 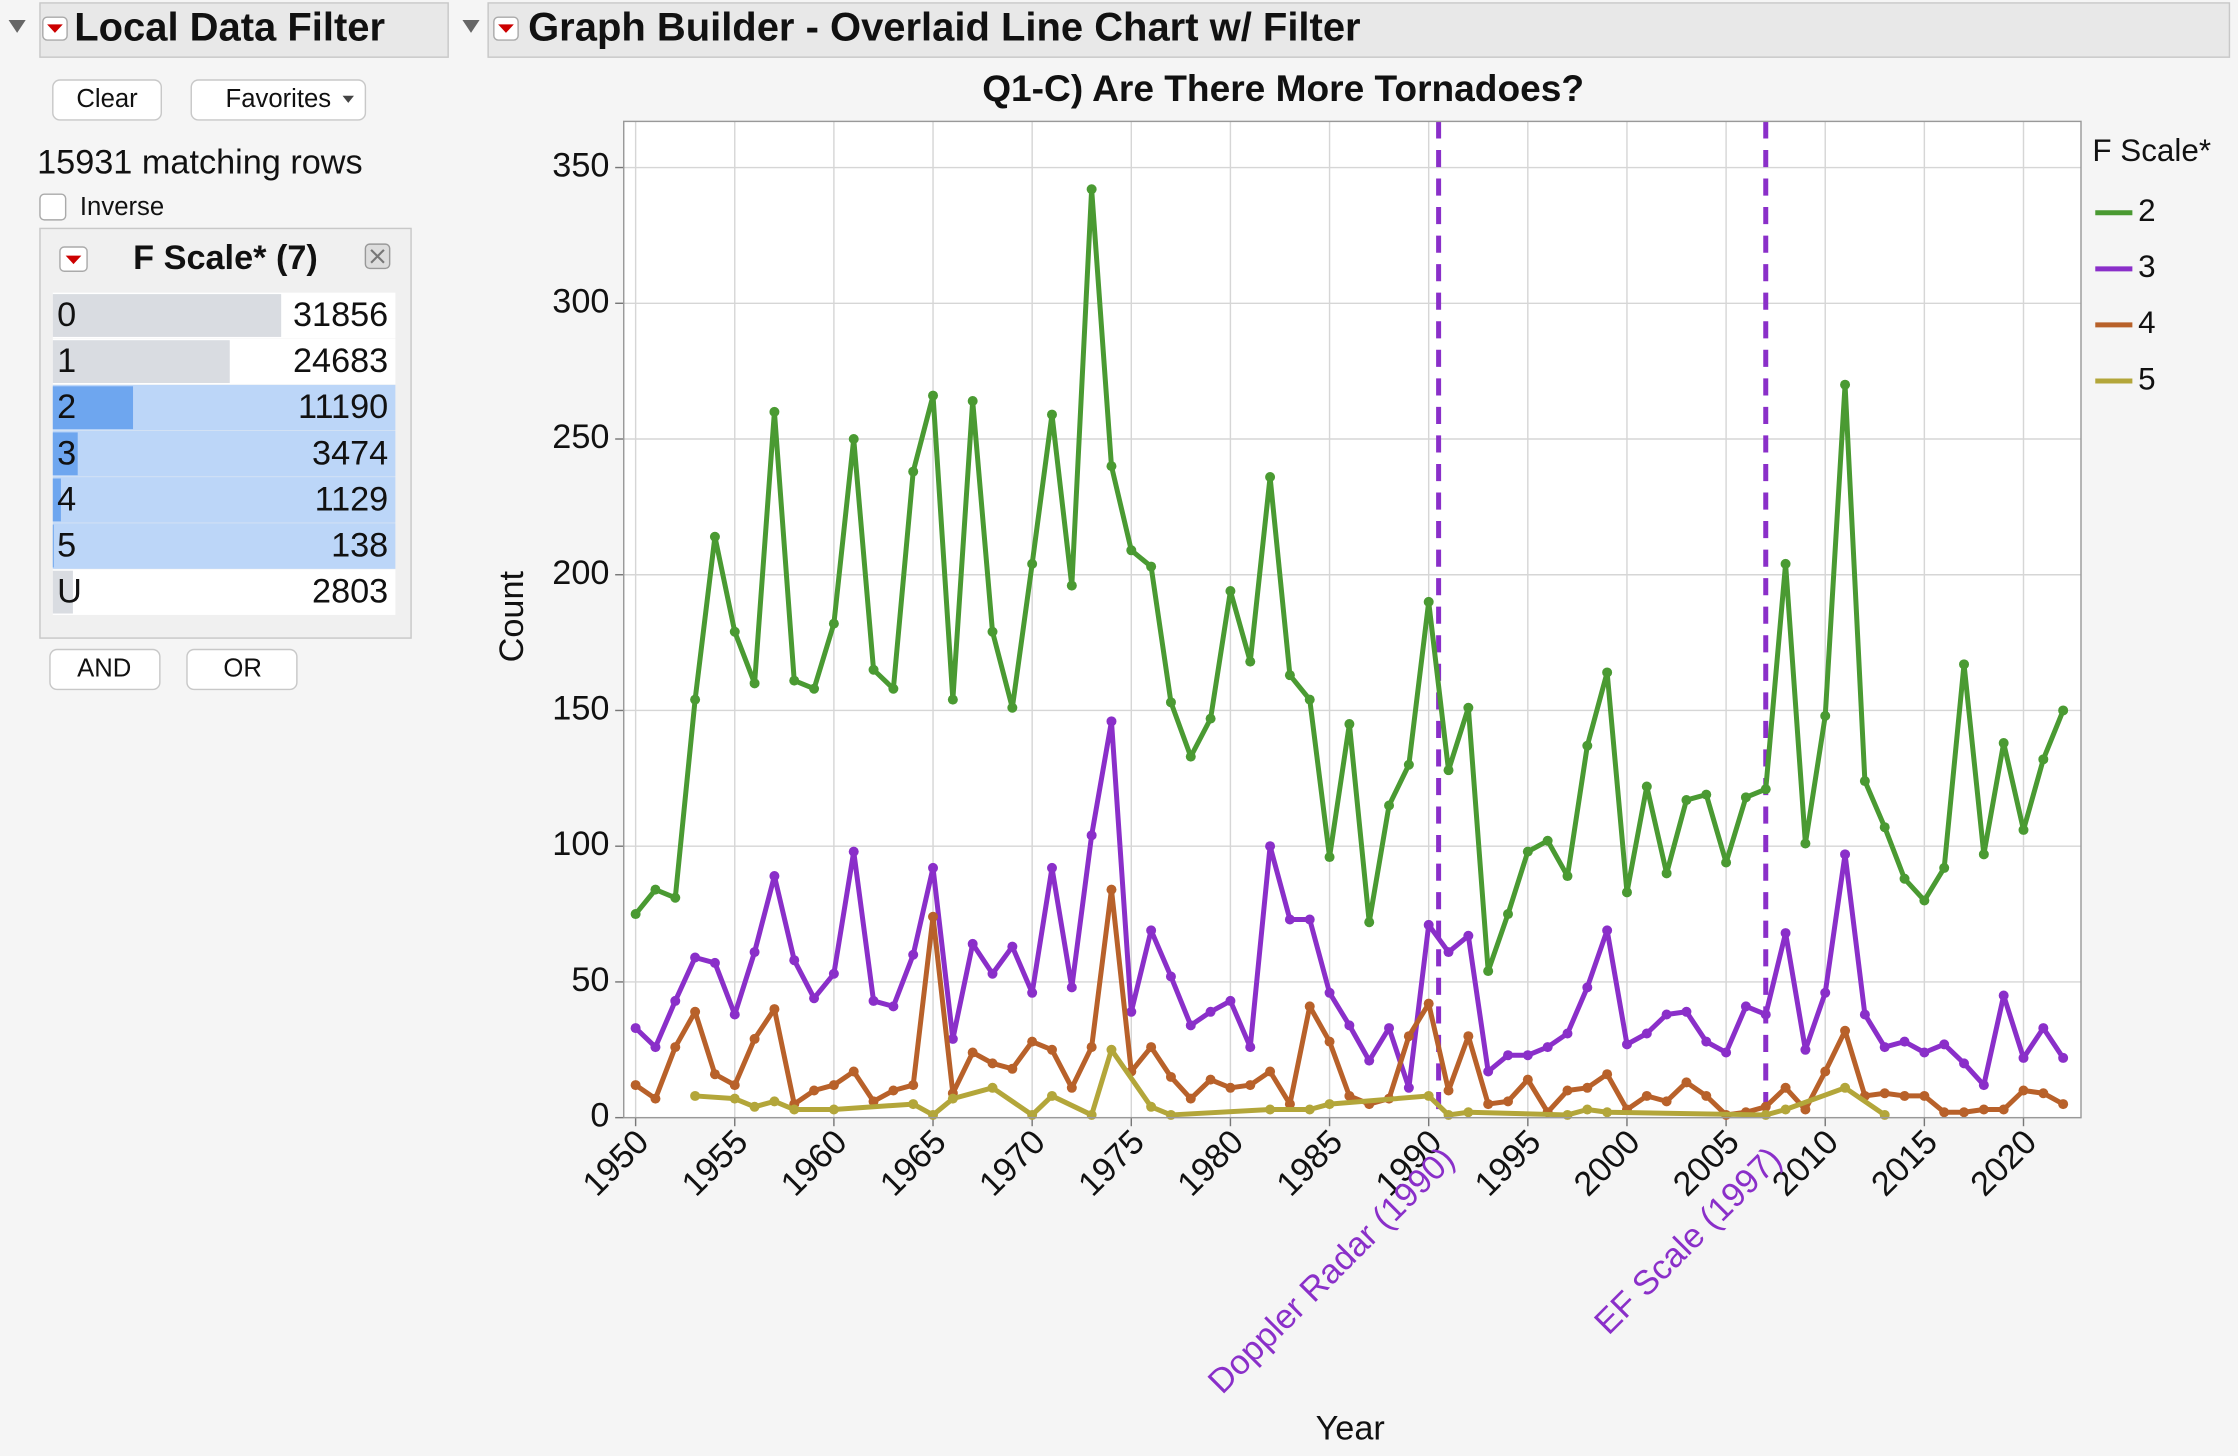 I want to click on level-count: 31856, so click(x=340, y=315).